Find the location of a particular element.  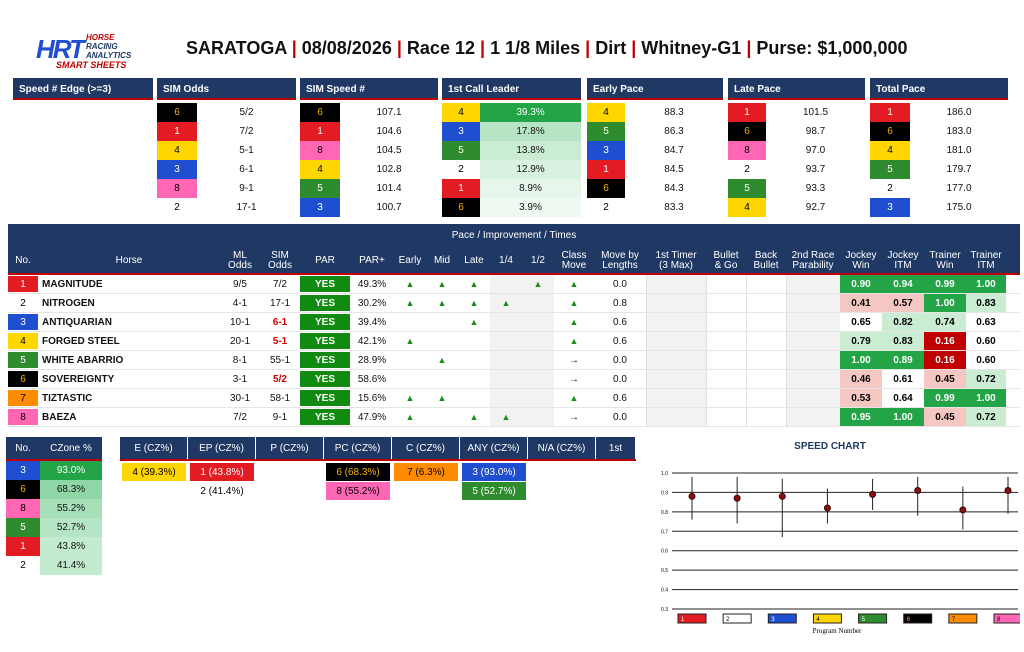

total-table: 1 186.0 6 183.0 4 181.0 5 179.7 2 177.0 3 175.0 is located at coordinates (939, 160).